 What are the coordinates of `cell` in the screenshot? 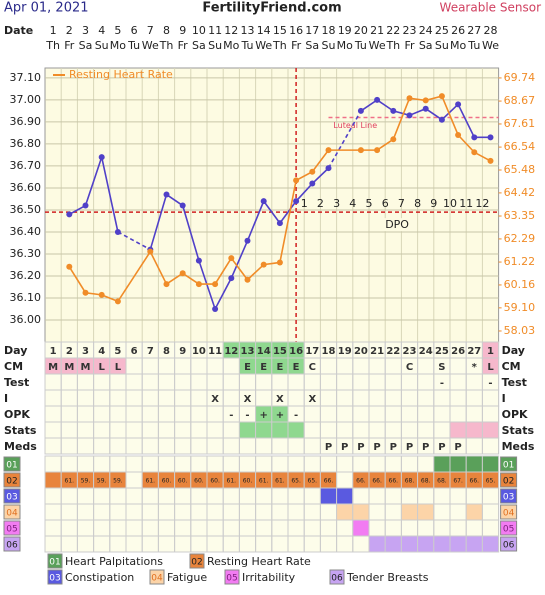 It's located at (474, 430).